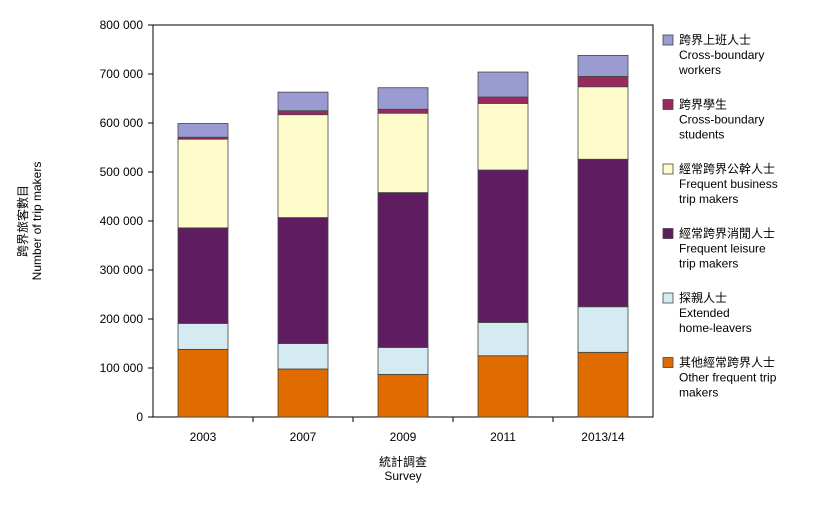 This screenshot has width=817, height=518. I want to click on y-tick-label: 300 000, so click(122, 270).